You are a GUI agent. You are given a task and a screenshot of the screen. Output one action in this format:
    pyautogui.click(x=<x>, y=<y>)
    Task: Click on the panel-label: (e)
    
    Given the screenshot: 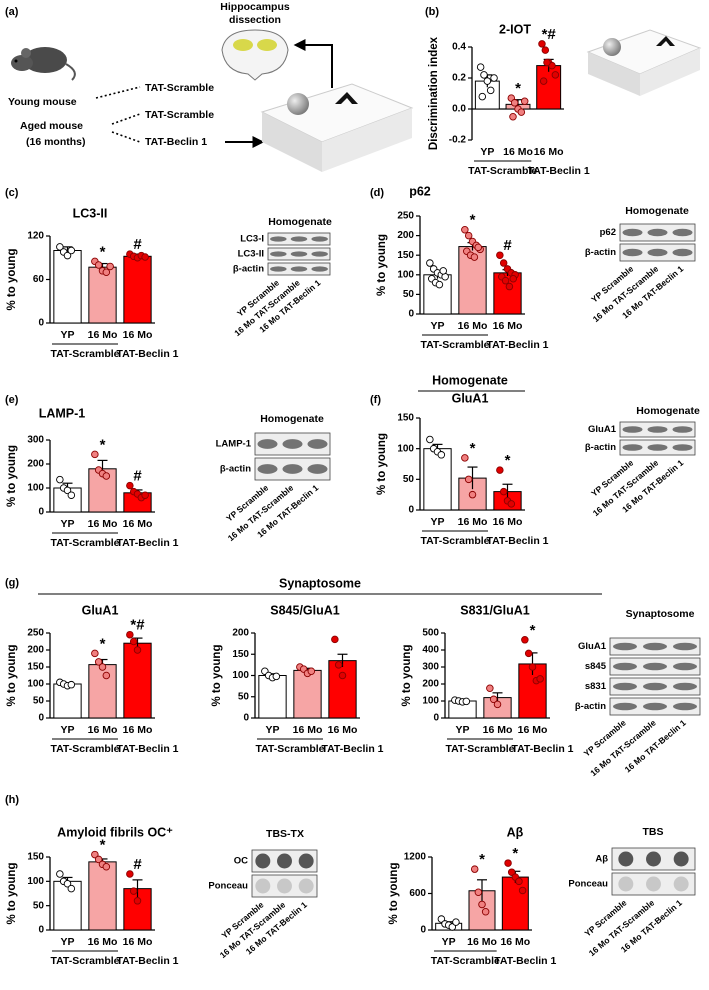 What is the action you would take?
    pyautogui.click(x=12, y=400)
    